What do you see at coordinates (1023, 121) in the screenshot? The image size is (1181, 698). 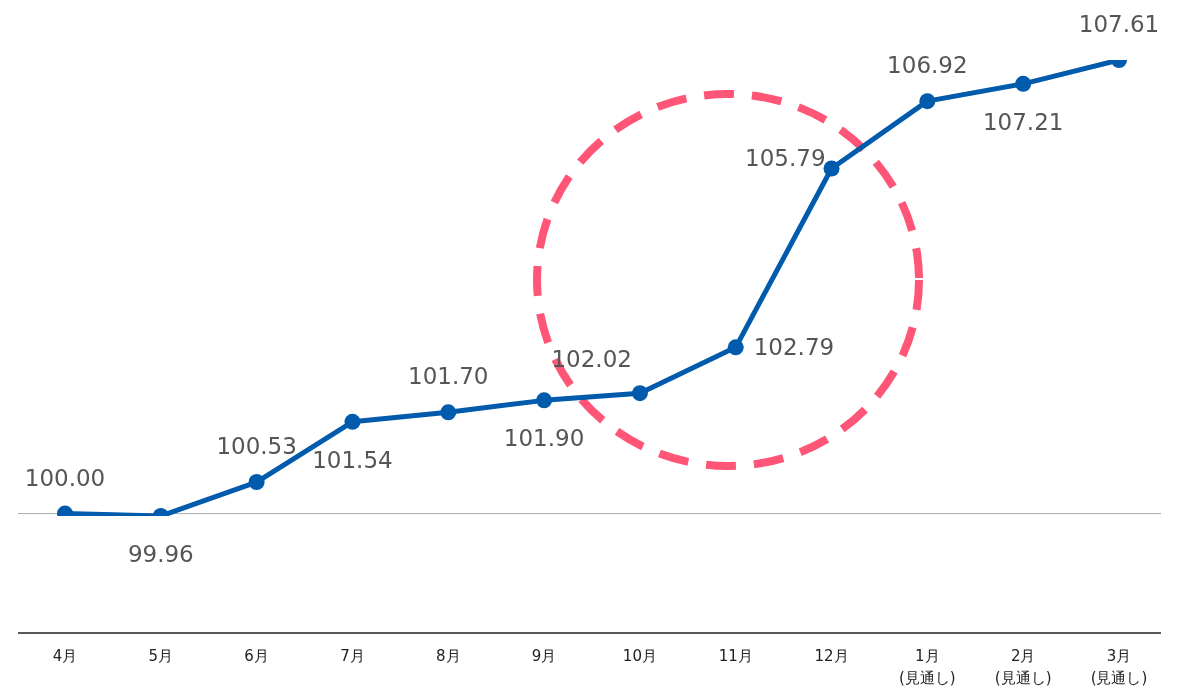 I see `data-label: 107.21` at bounding box center [1023, 121].